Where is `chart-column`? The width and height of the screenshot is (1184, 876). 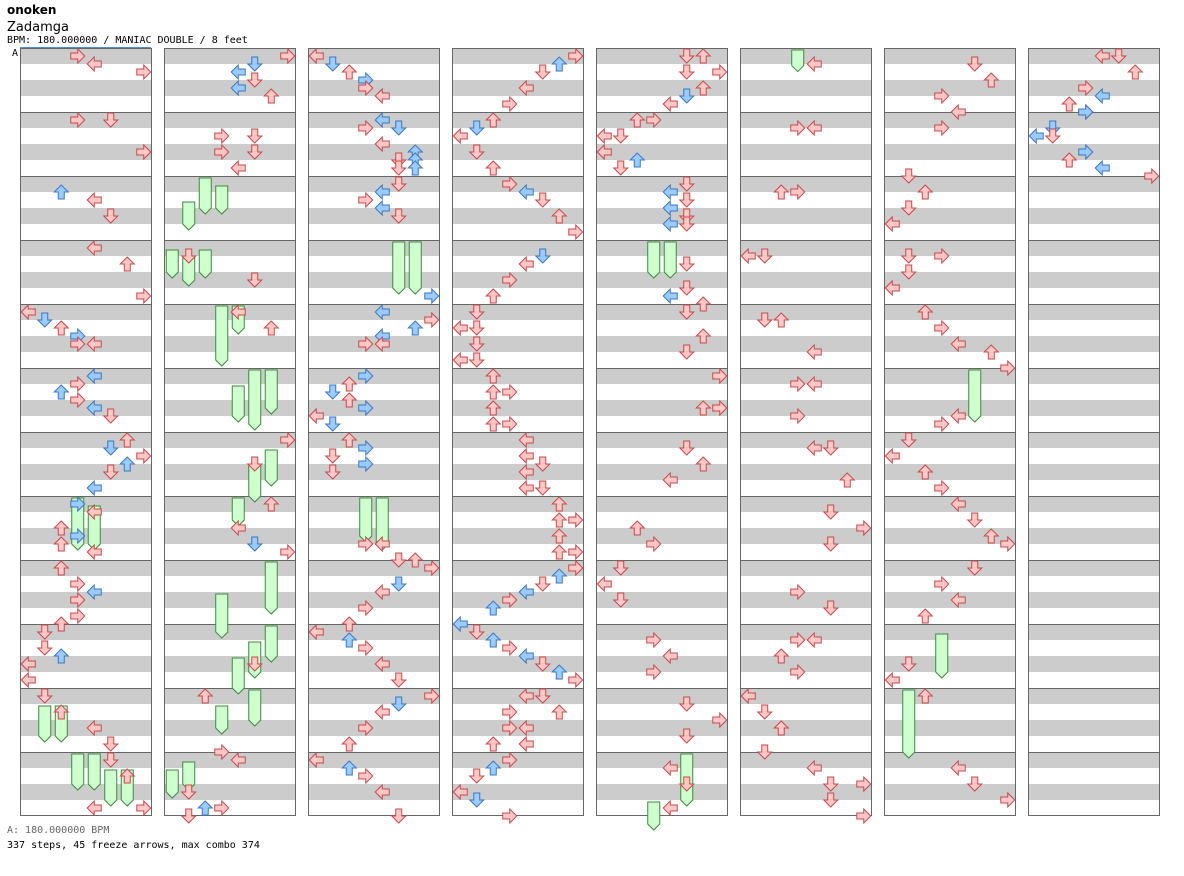 chart-column is located at coordinates (662, 432).